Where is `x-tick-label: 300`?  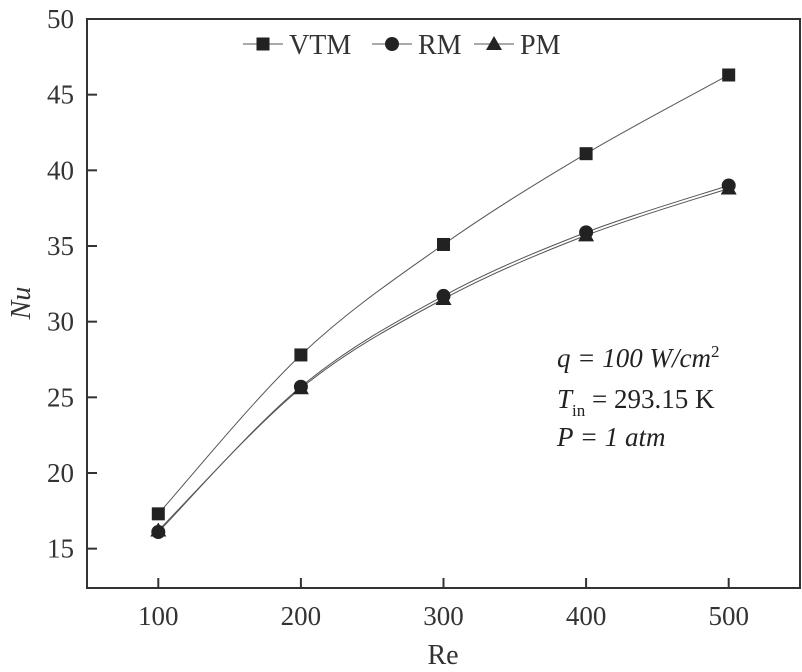 x-tick-label: 300 is located at coordinates (443, 616).